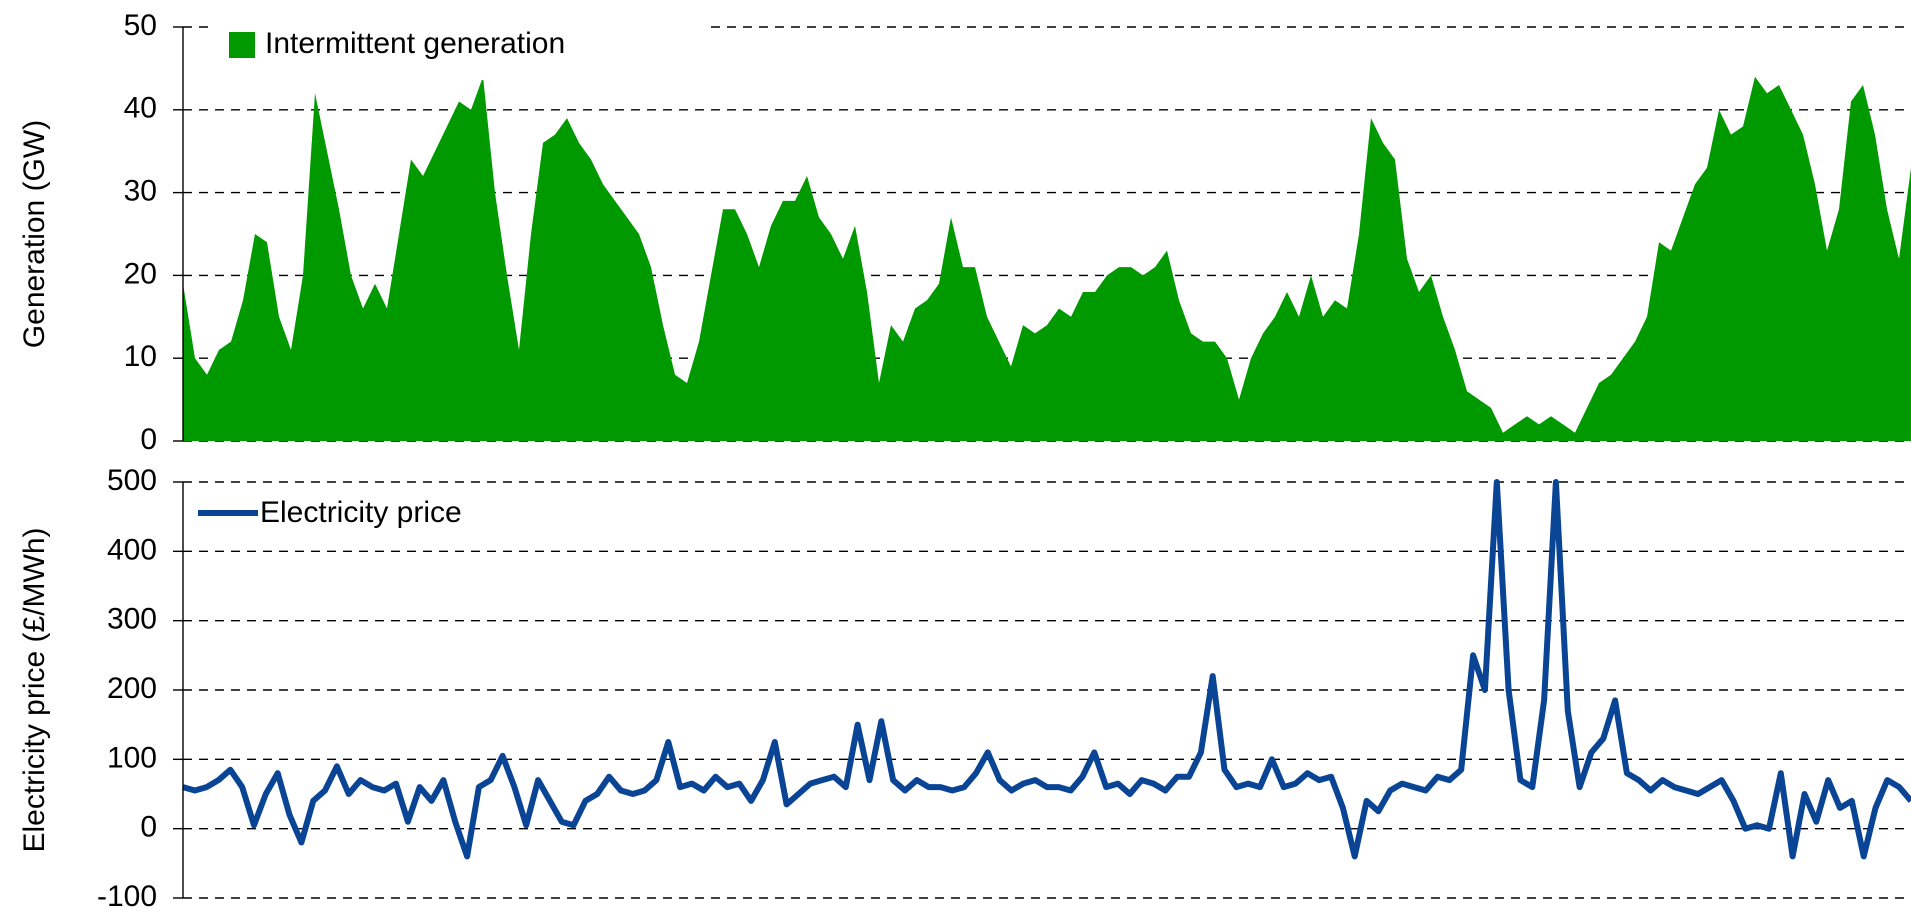 This screenshot has height=913, width=1911. I want to click on y-tick-label: 30, so click(140, 191).